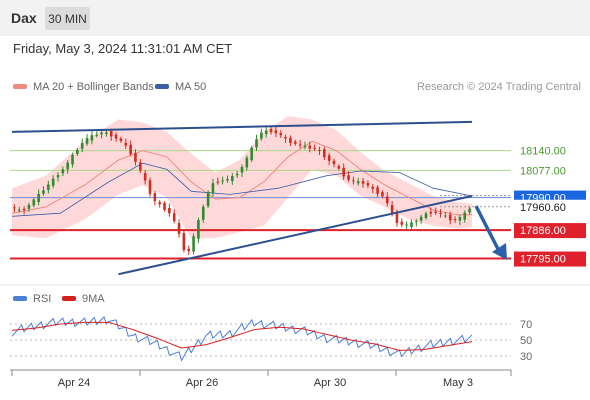 This screenshot has height=400, width=590. Describe the element at coordinates (295, 235) in the screenshot. I see `lower-channel-trendline` at that location.